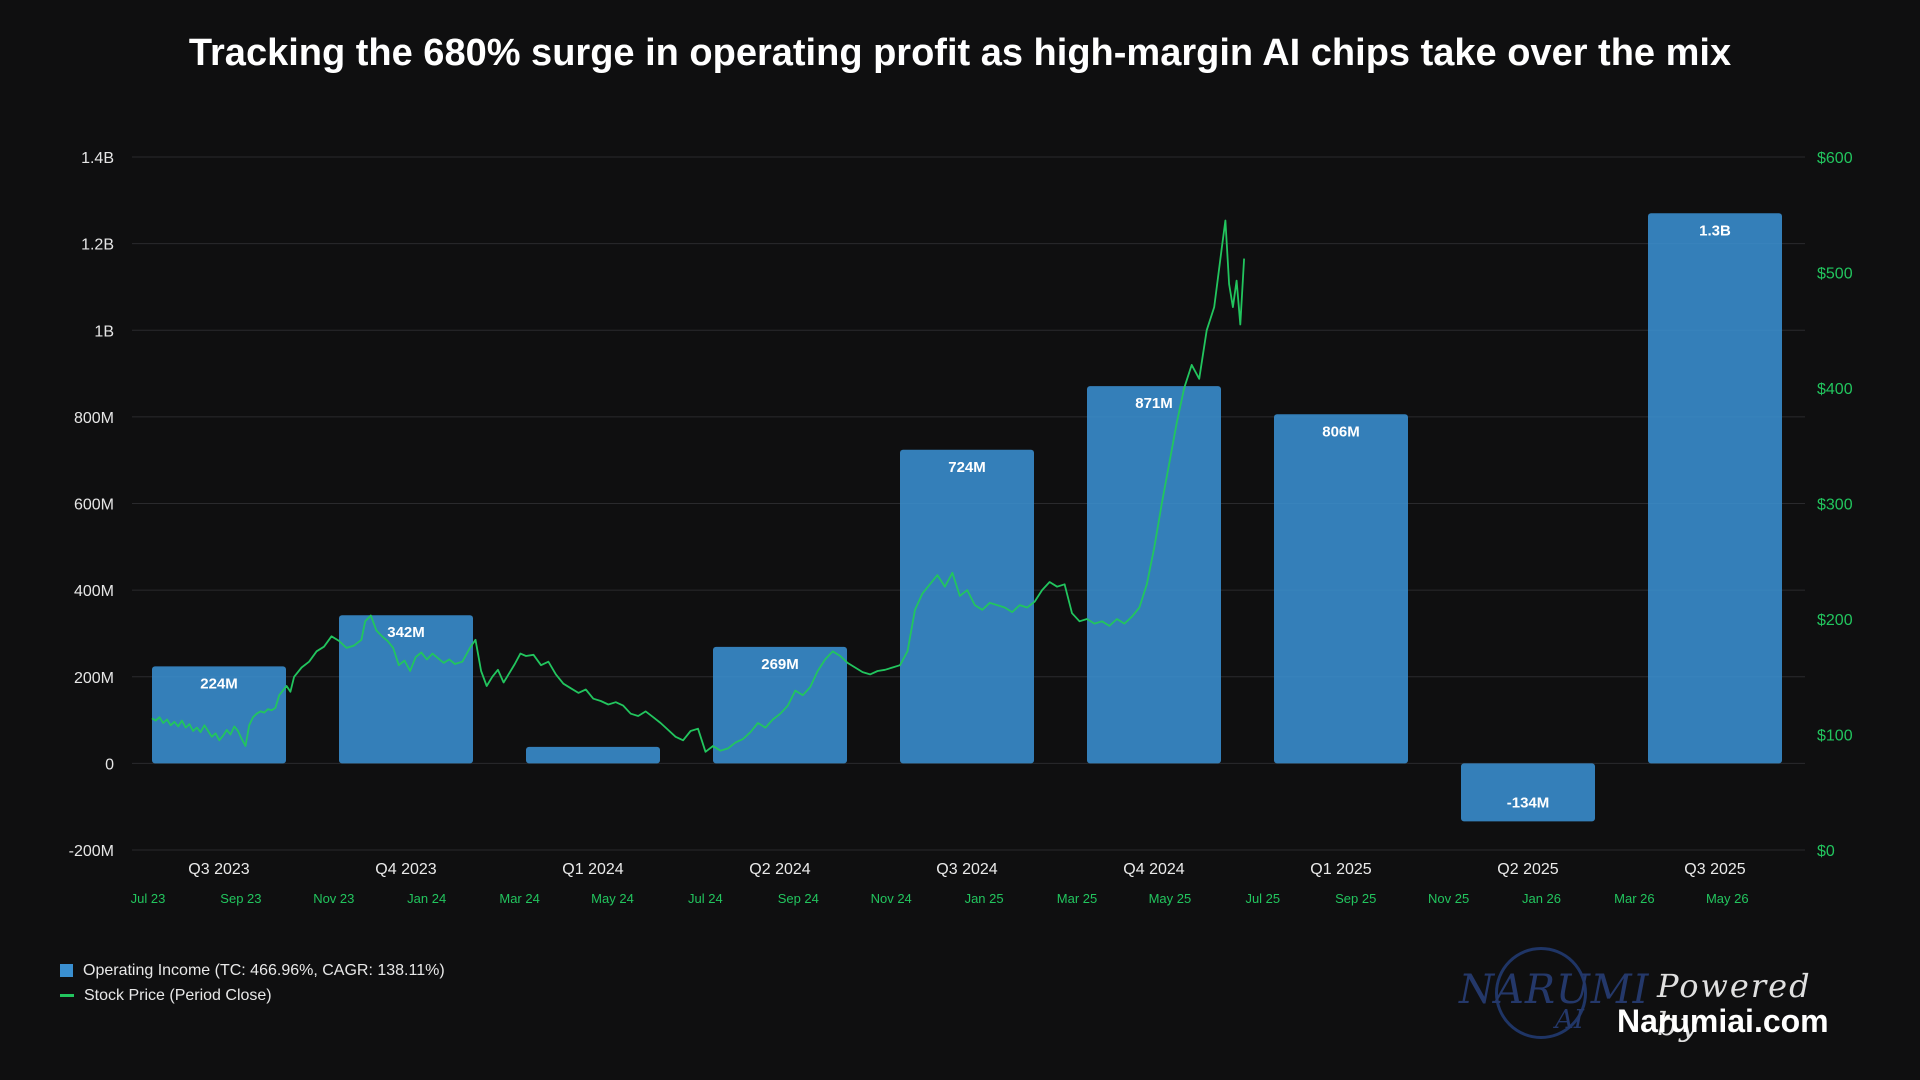 This screenshot has height=1080, width=1920. Describe the element at coordinates (66, 970) in the screenshot. I see `legend-swatch-square-icon` at that location.